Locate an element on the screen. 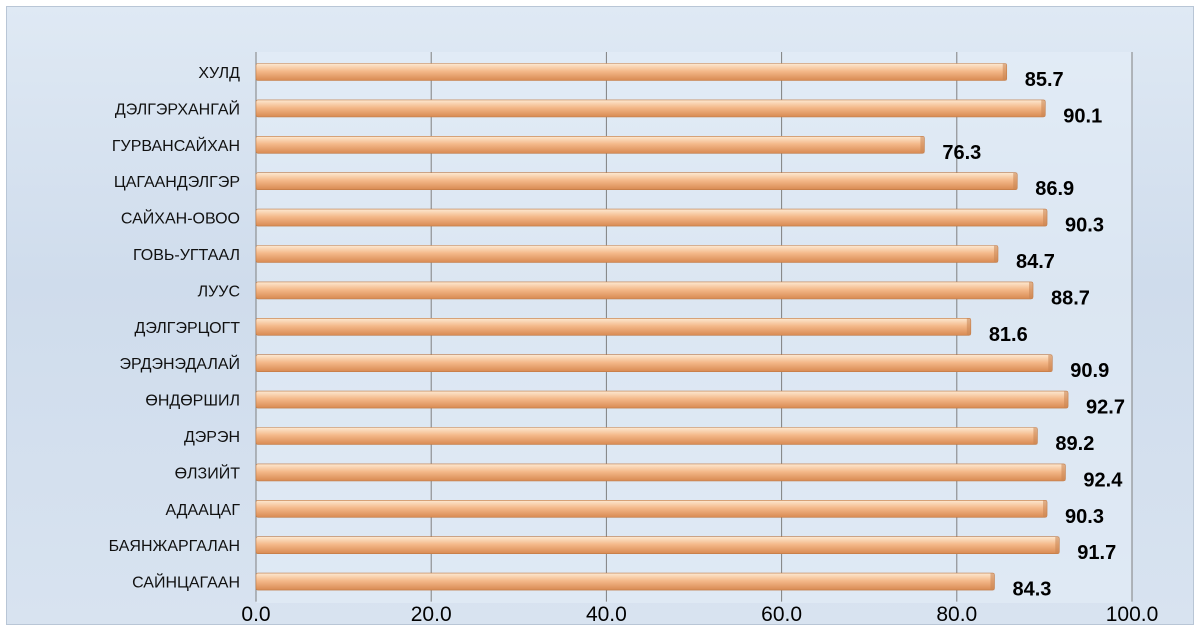  value-label: 86.9 is located at coordinates (1054, 189).